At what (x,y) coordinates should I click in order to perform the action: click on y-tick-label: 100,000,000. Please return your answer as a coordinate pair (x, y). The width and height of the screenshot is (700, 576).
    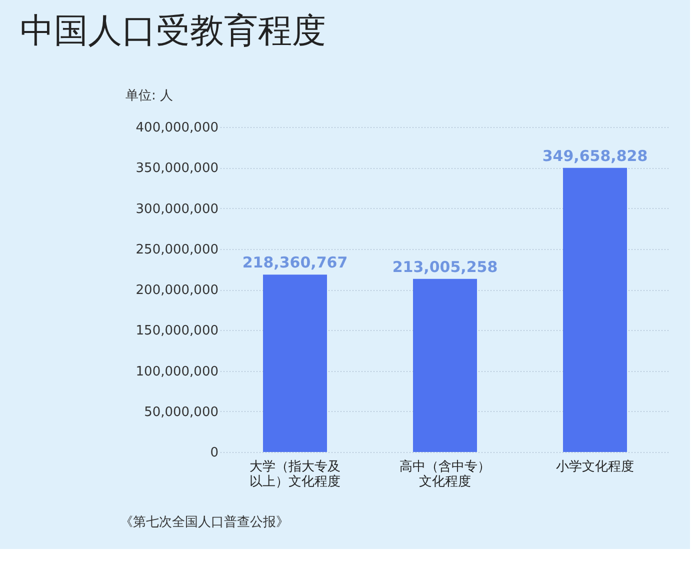
    Looking at the image, I should click on (177, 372).